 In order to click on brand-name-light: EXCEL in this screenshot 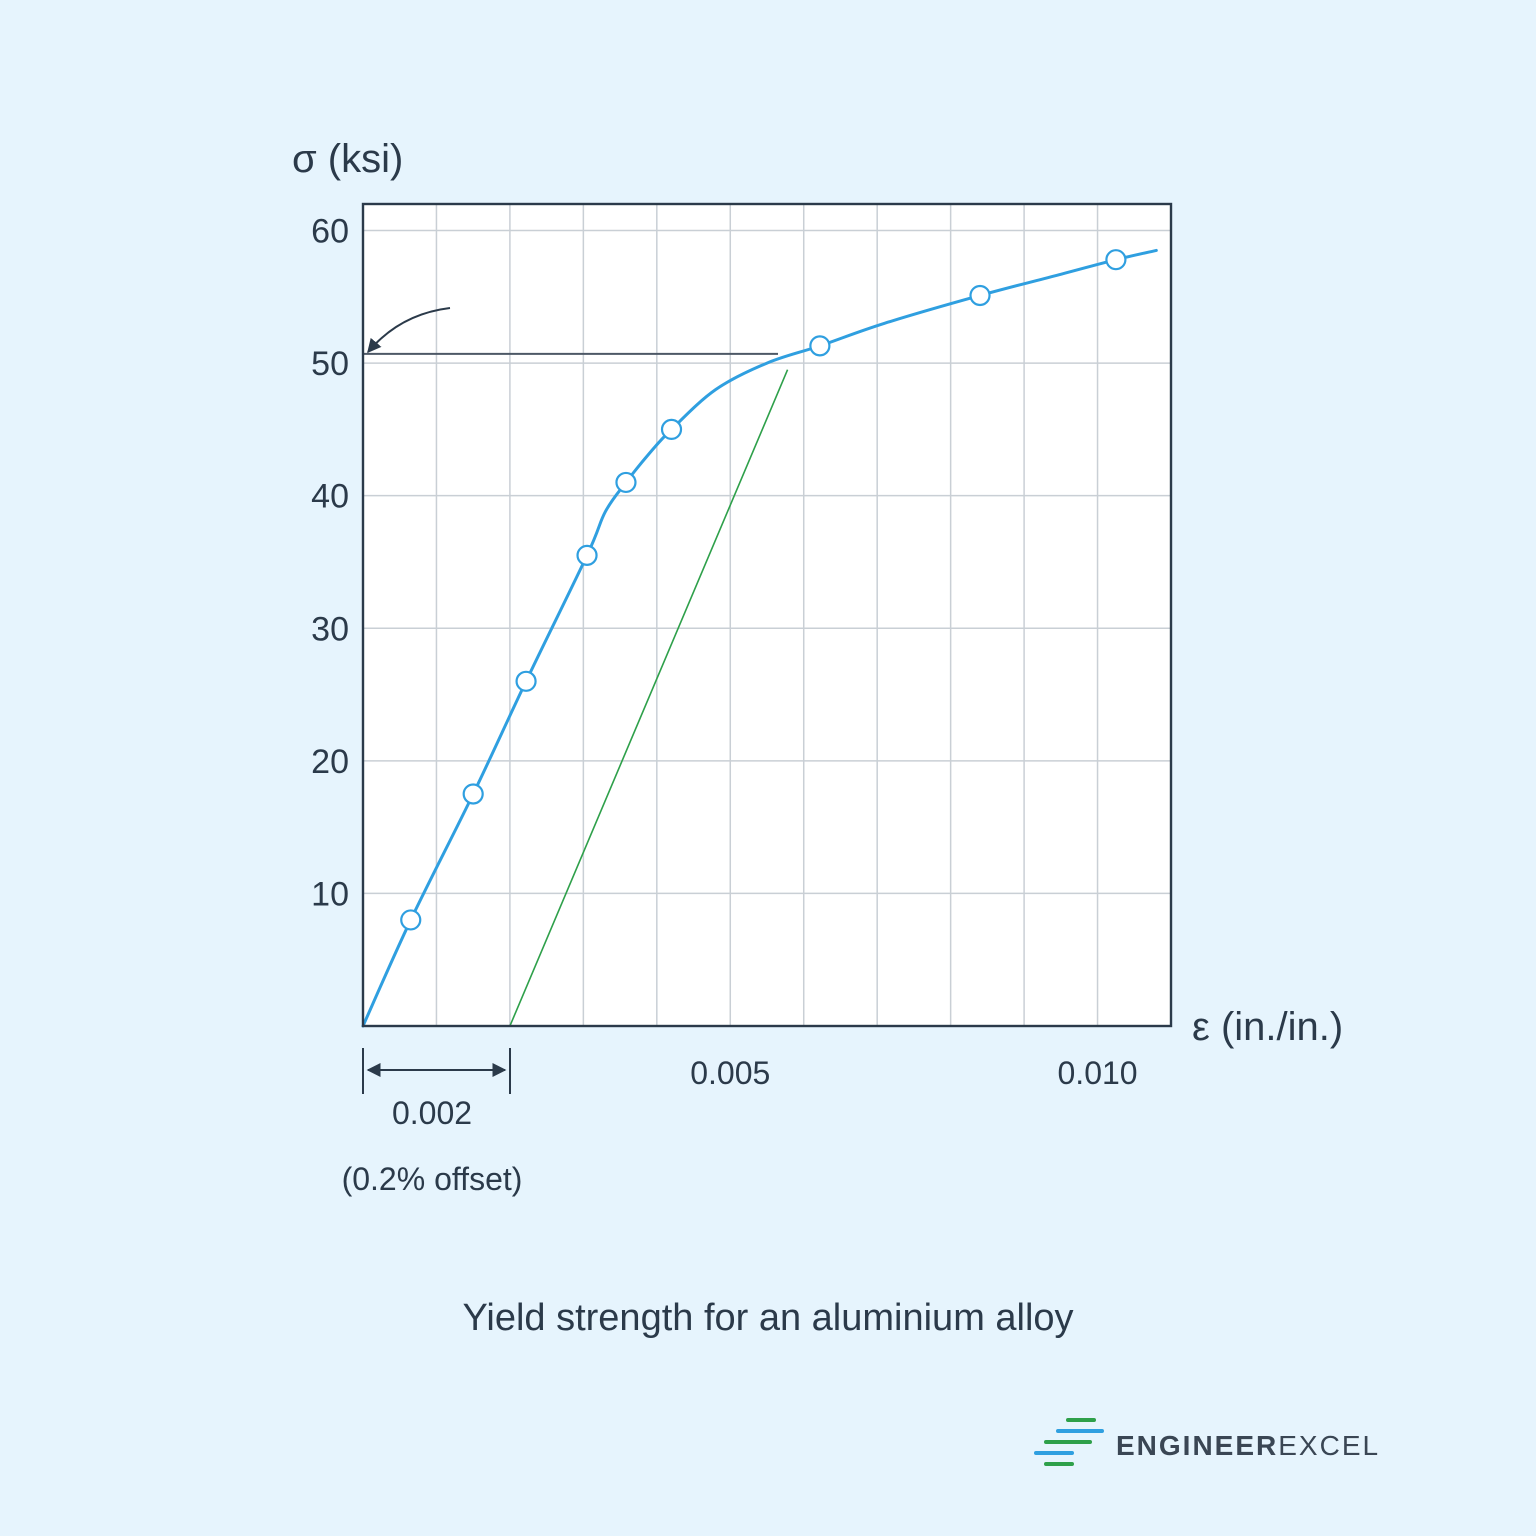, I will do `click(1329, 1445)`.